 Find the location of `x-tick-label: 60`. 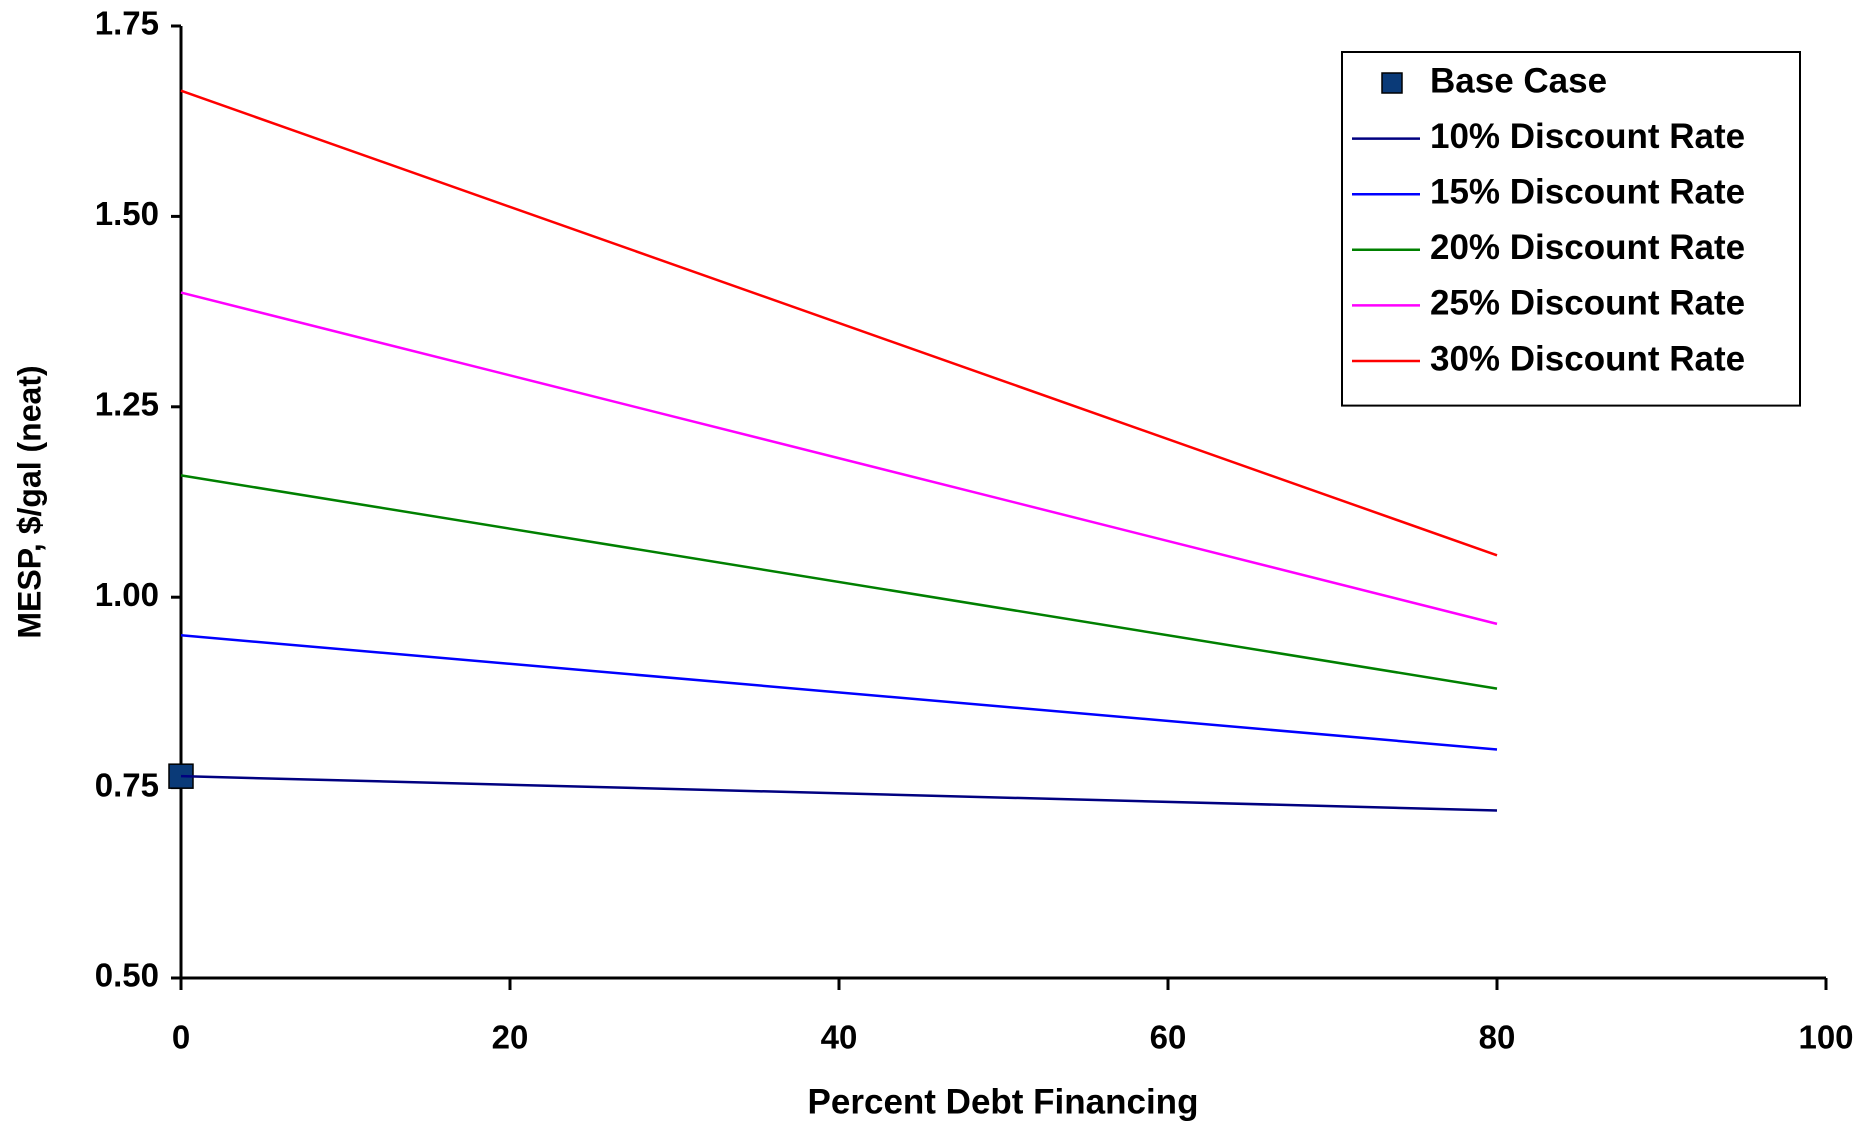

x-tick-label: 60 is located at coordinates (1168, 1037).